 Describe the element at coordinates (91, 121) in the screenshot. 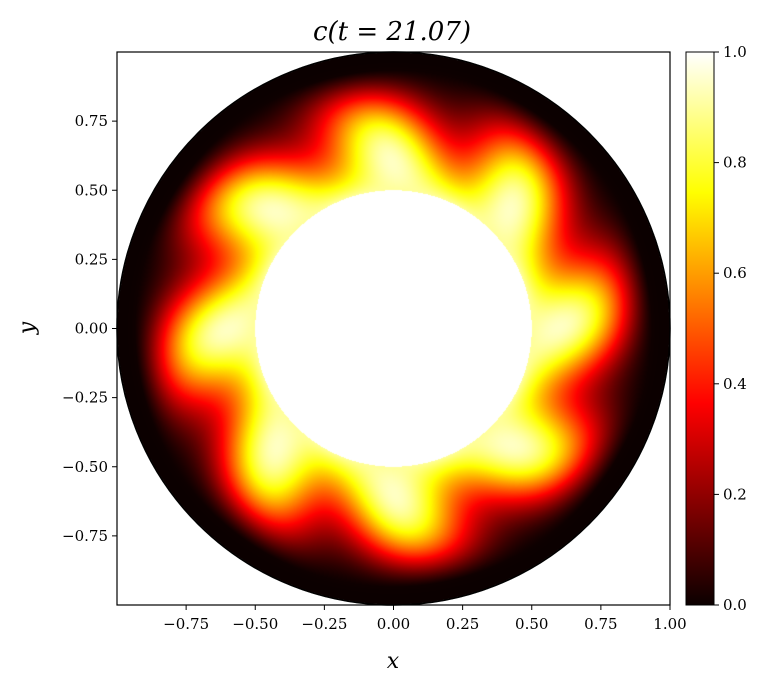

I see `y-tick-label: 0.75` at that location.